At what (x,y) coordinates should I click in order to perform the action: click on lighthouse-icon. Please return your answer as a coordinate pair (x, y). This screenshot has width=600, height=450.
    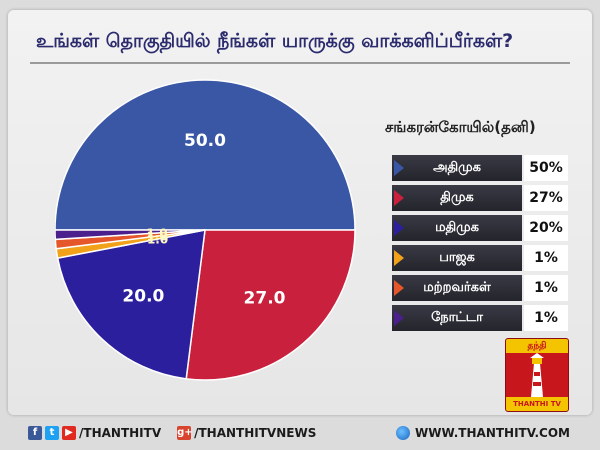
    Looking at the image, I should click on (537, 375).